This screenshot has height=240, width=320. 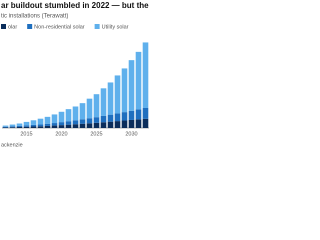 I want to click on x-tick-label: 2020, so click(x=61, y=134).